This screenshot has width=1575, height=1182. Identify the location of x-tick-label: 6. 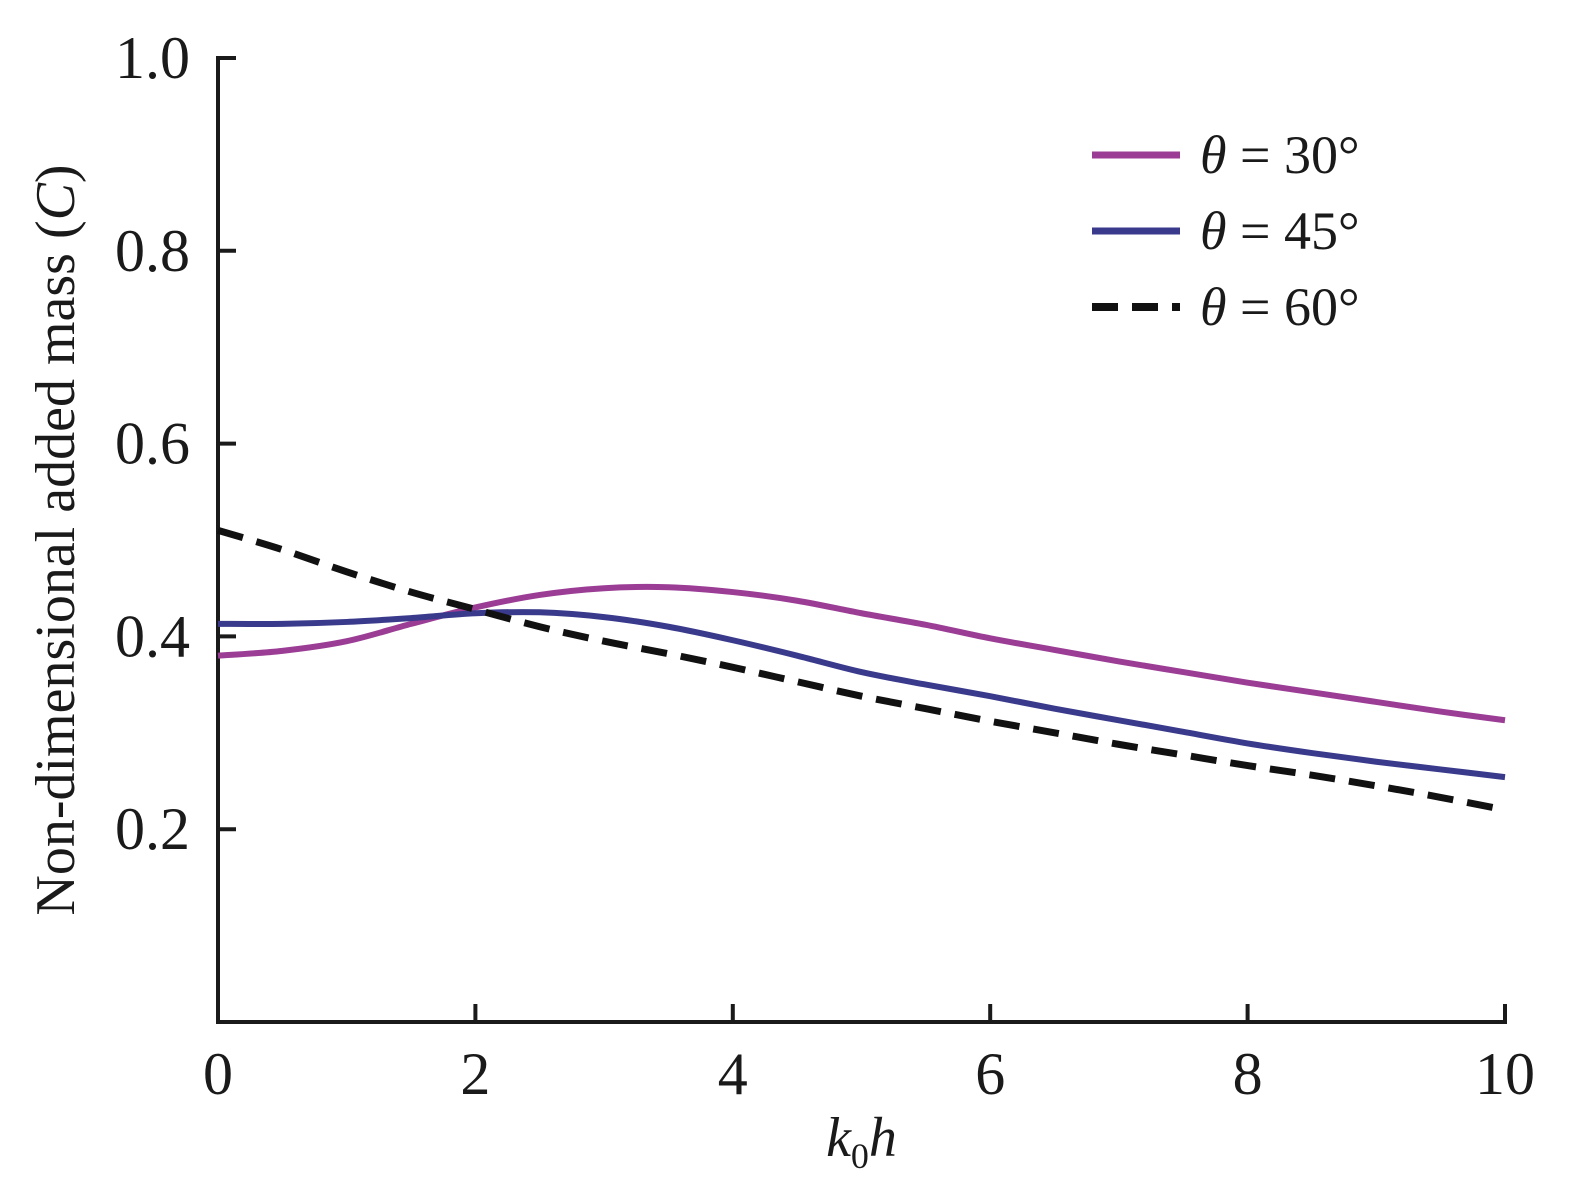
(990, 1074).